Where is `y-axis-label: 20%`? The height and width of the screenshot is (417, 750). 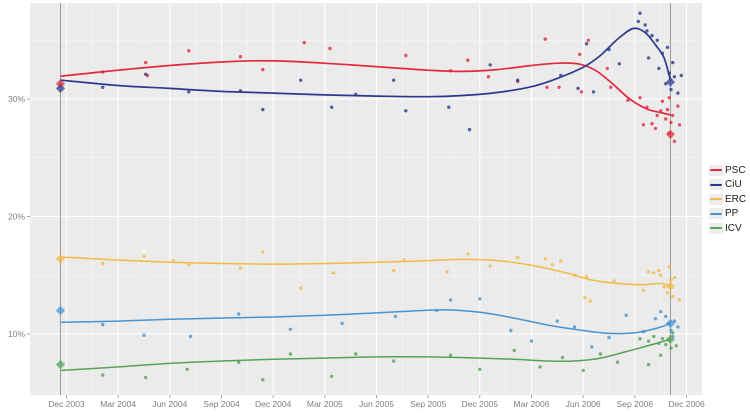 y-axis-label: 20% is located at coordinates (16, 217).